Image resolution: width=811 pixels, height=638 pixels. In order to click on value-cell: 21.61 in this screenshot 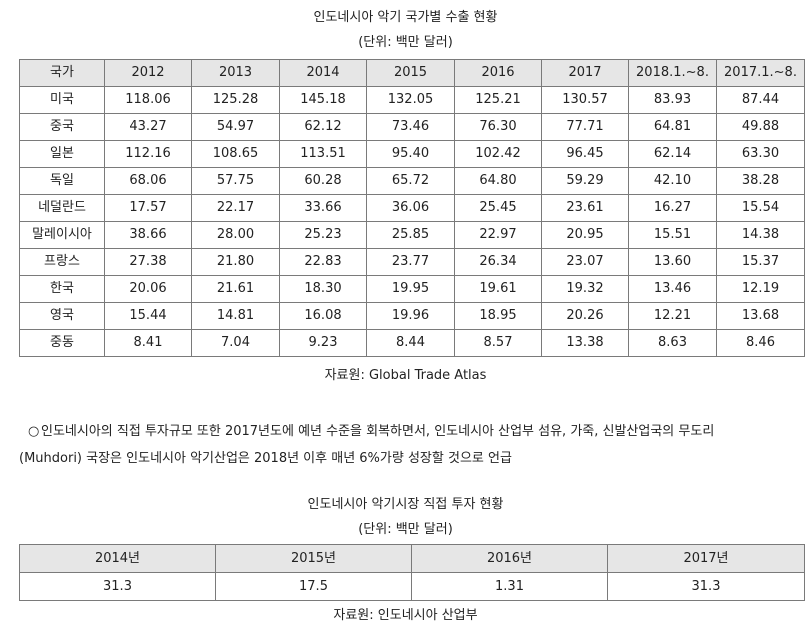, I will do `click(235, 289)`.